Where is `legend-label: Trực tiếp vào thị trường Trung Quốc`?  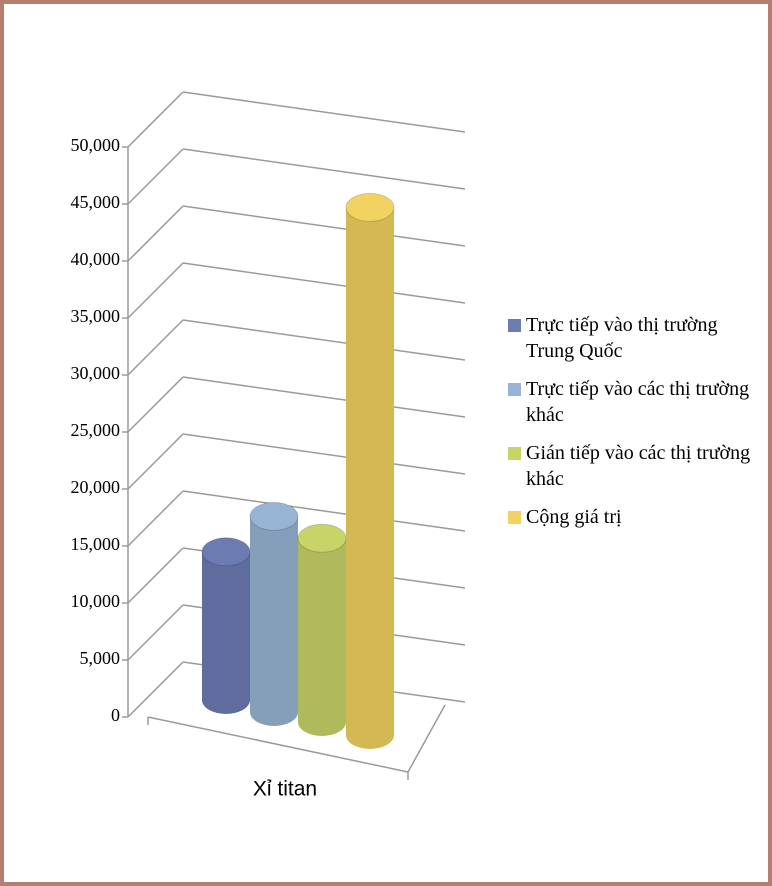
legend-label: Trực tiếp vào thị trường Trung Quốc is located at coordinates (622, 338).